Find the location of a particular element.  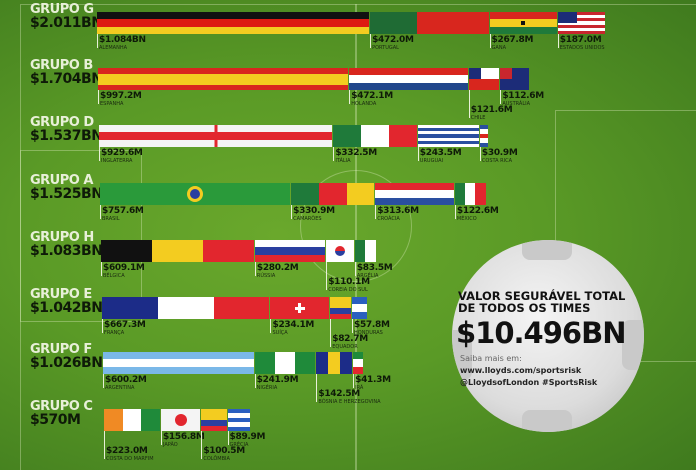

team-value: $82.7M is located at coordinates (350, 339).